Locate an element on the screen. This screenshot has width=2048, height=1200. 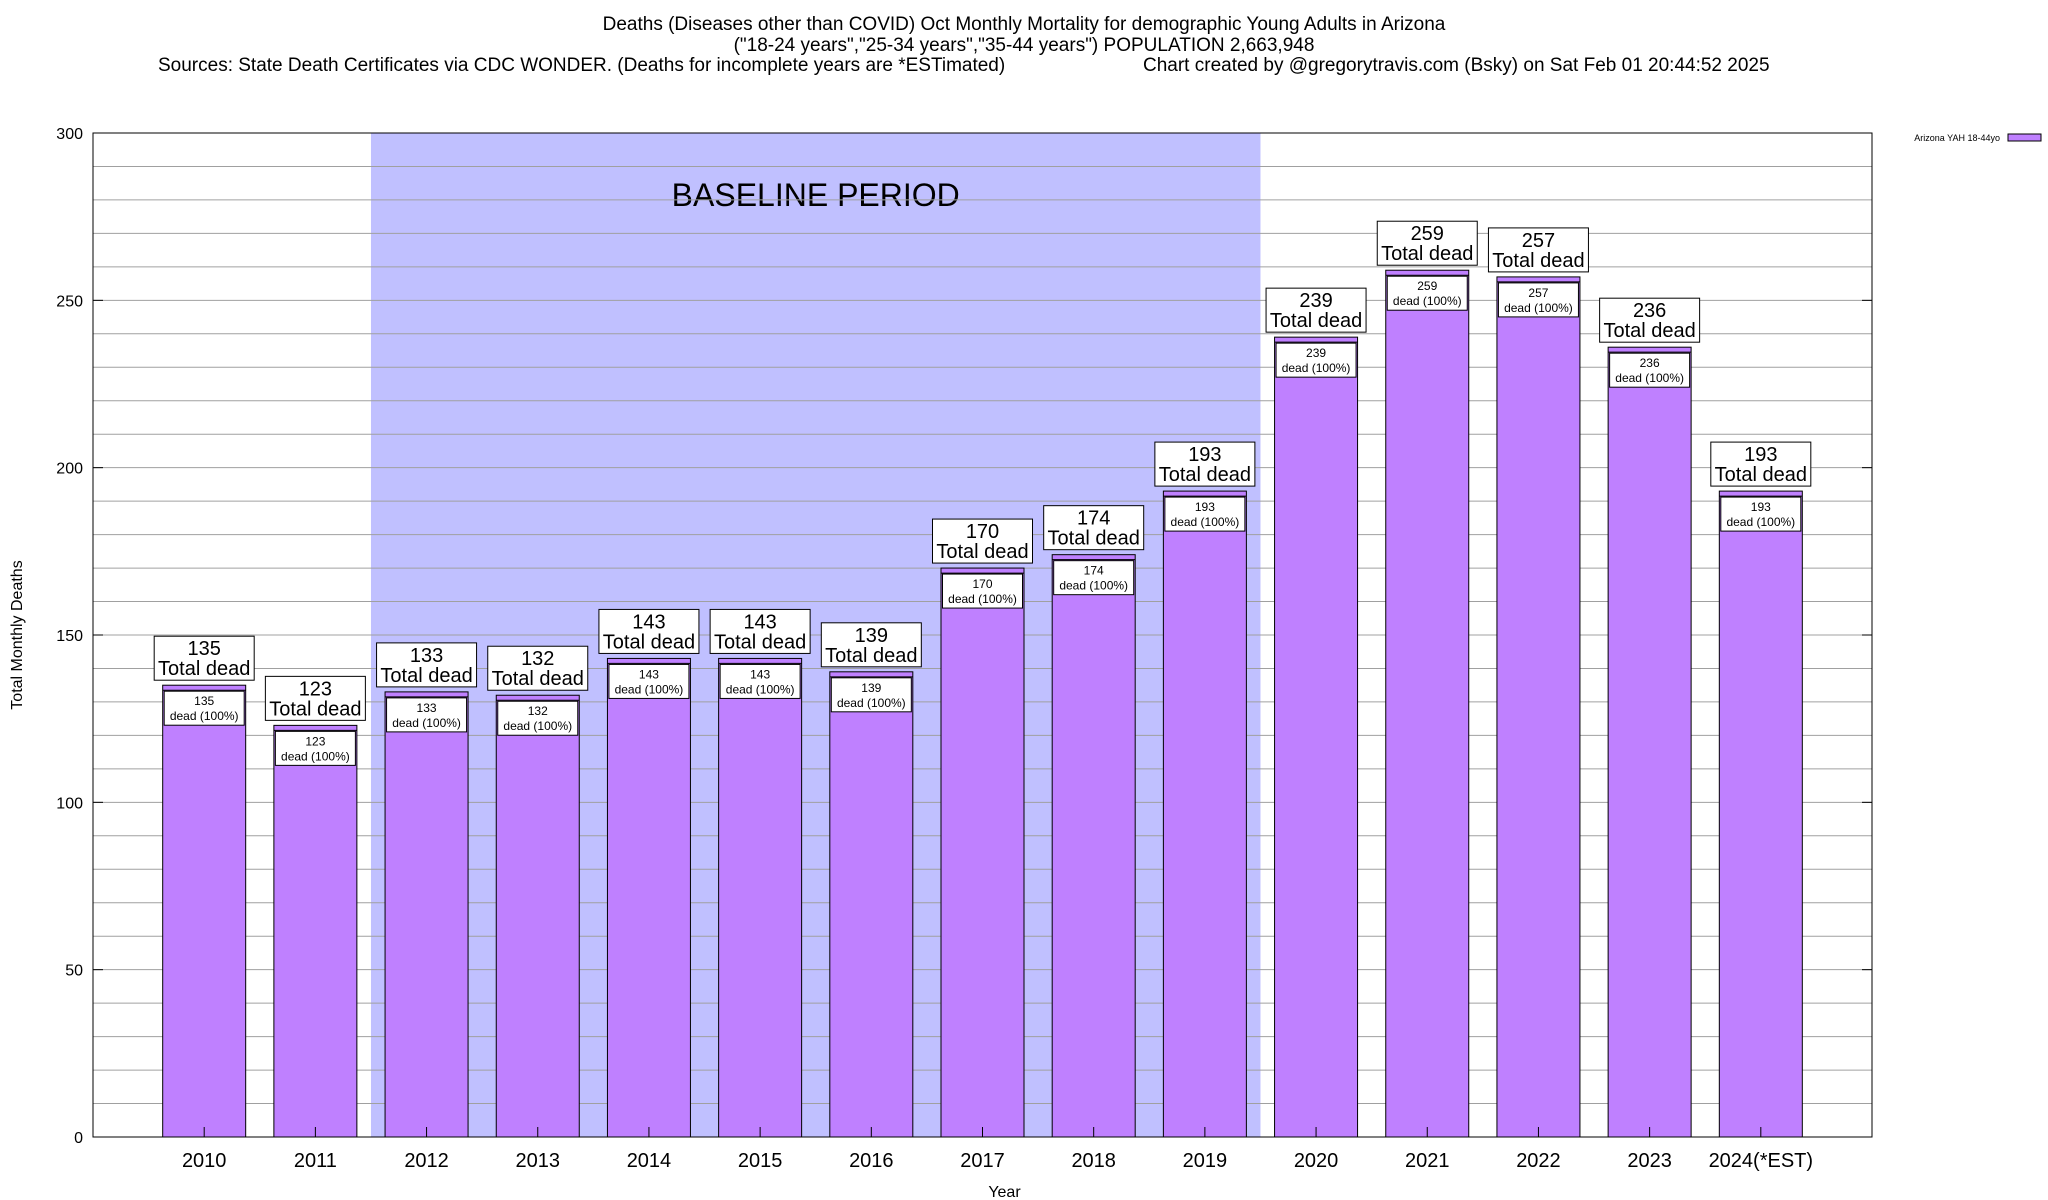
x-axis-label: Year is located at coordinates (1004, 1192).